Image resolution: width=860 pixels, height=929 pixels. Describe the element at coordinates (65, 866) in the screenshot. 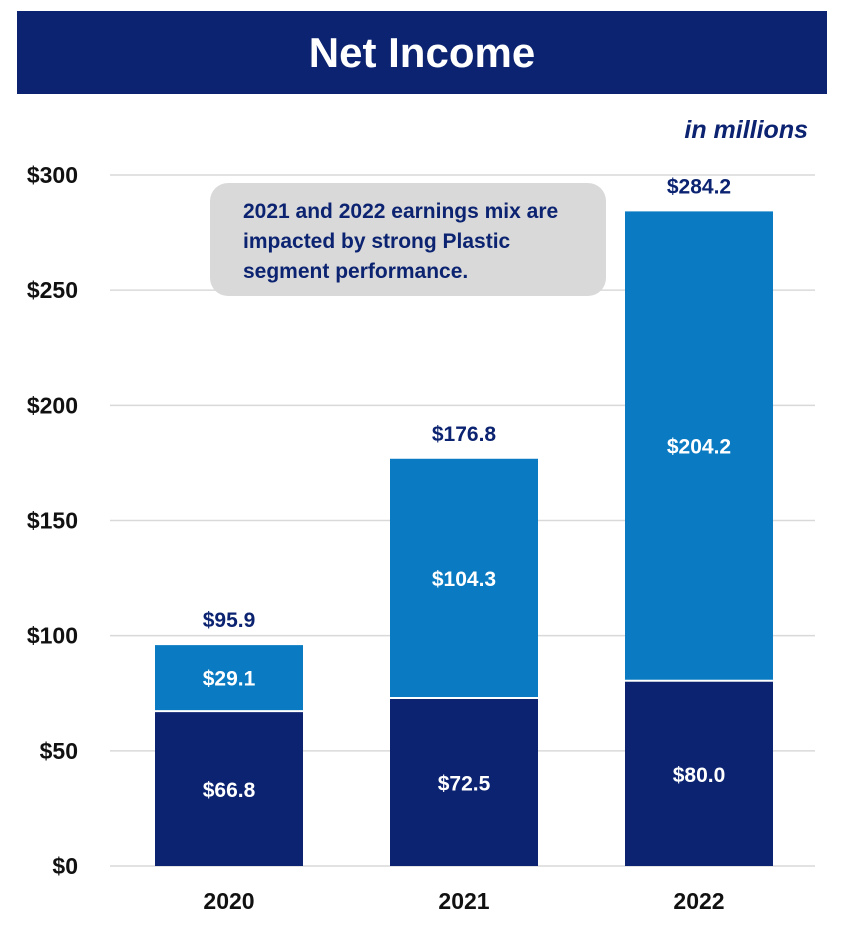

I see `y-tick-label: $0` at that location.